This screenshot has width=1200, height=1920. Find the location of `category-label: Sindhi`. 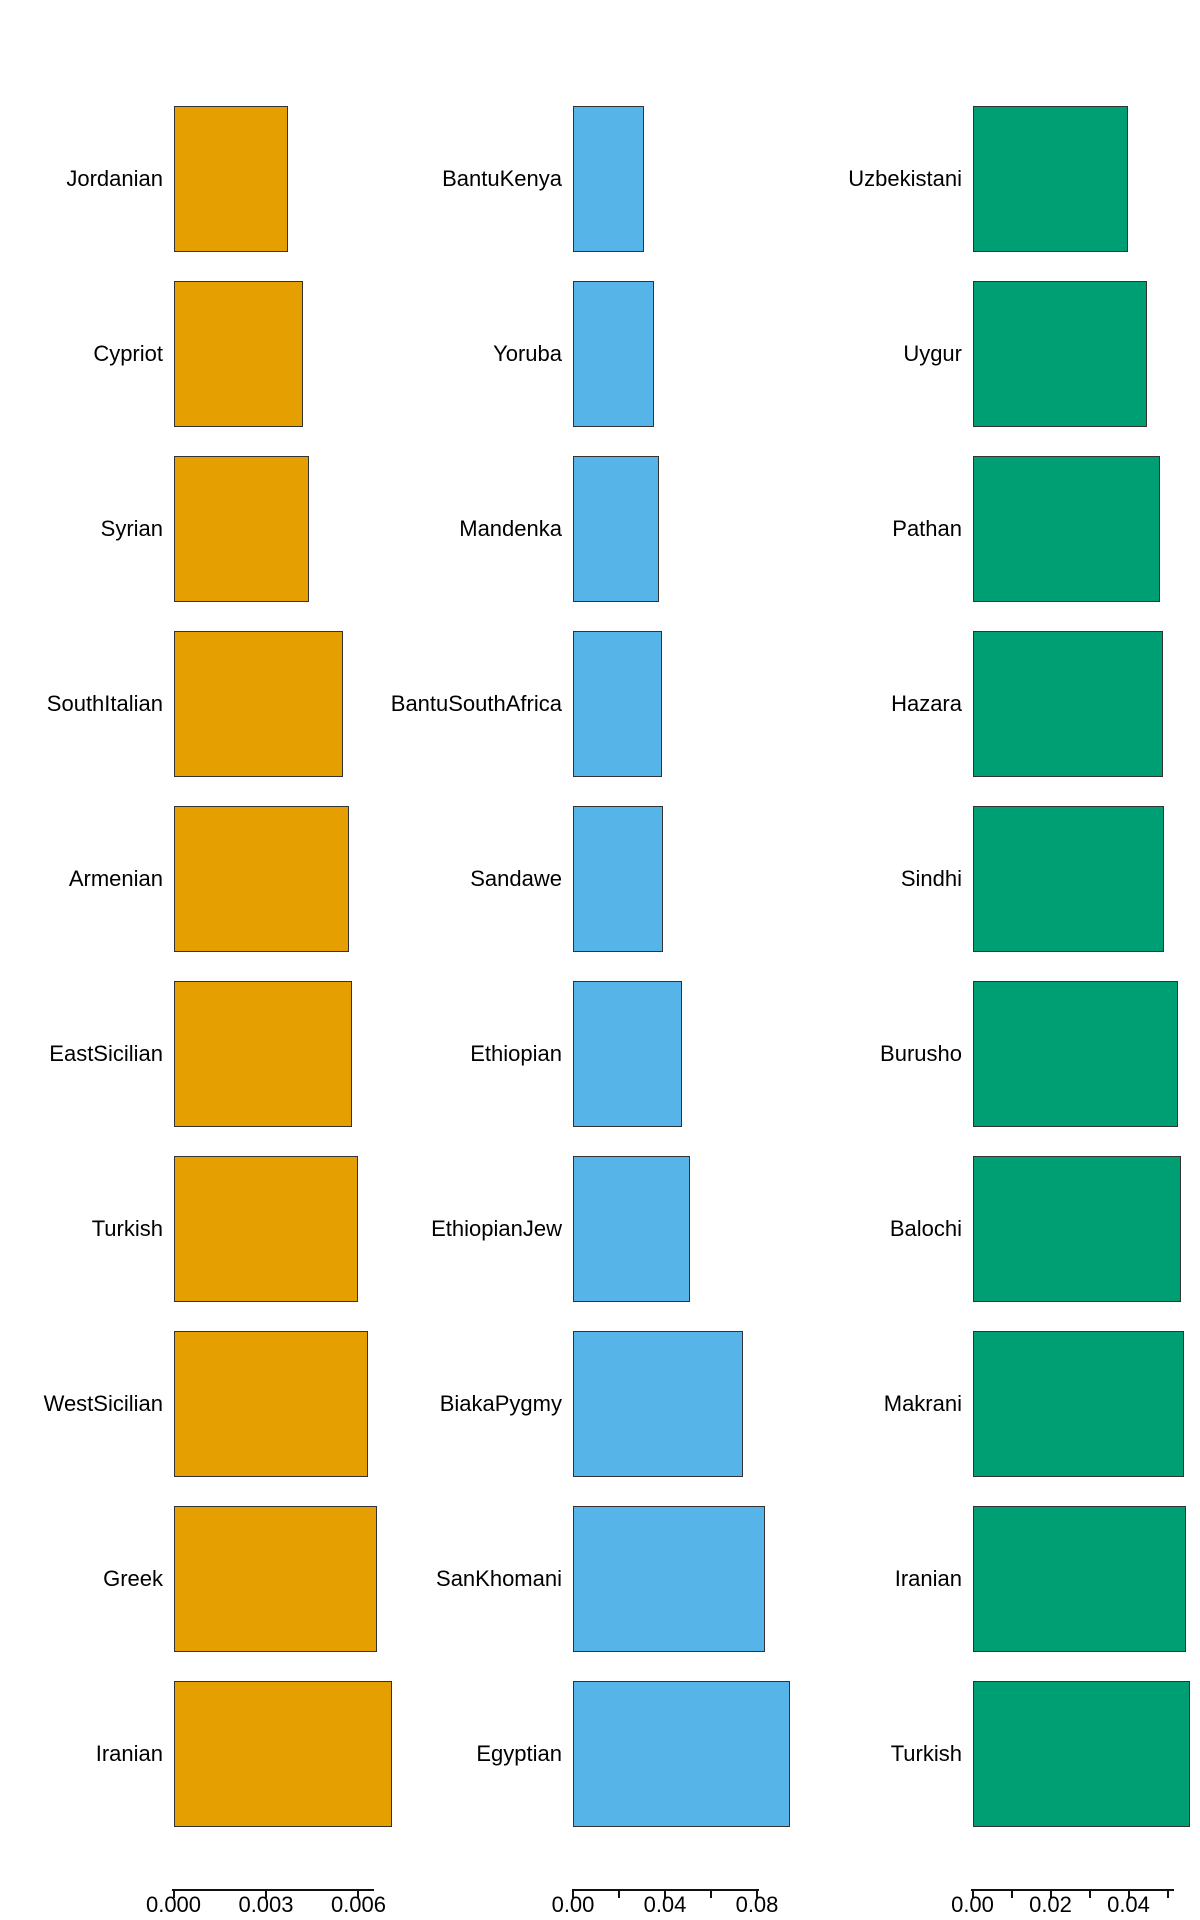

category-label: Sindhi is located at coordinates (931, 878).